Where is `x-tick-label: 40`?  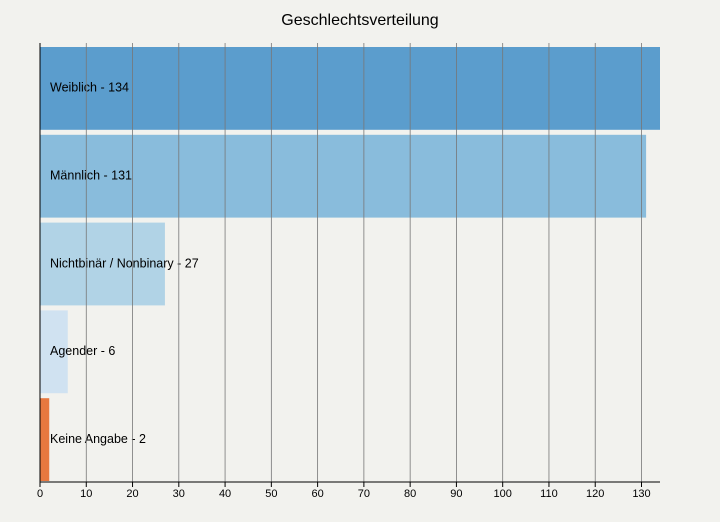
x-tick-label: 40 is located at coordinates (225, 494).